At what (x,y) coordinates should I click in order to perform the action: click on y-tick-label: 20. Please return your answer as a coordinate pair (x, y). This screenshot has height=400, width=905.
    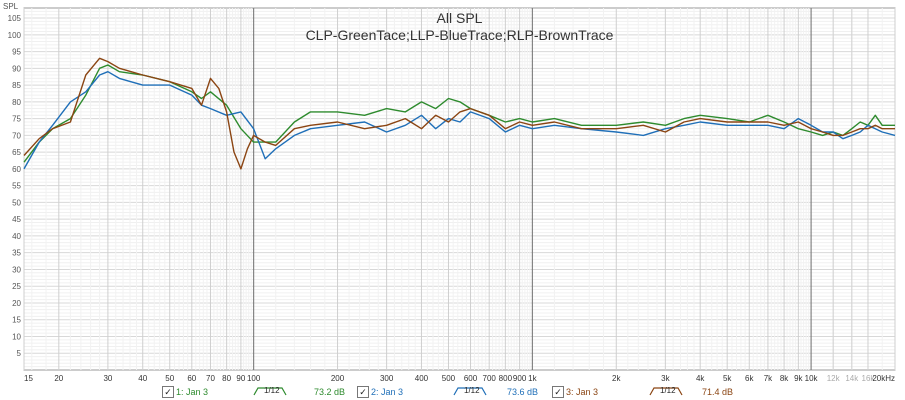
    Looking at the image, I should click on (16, 303).